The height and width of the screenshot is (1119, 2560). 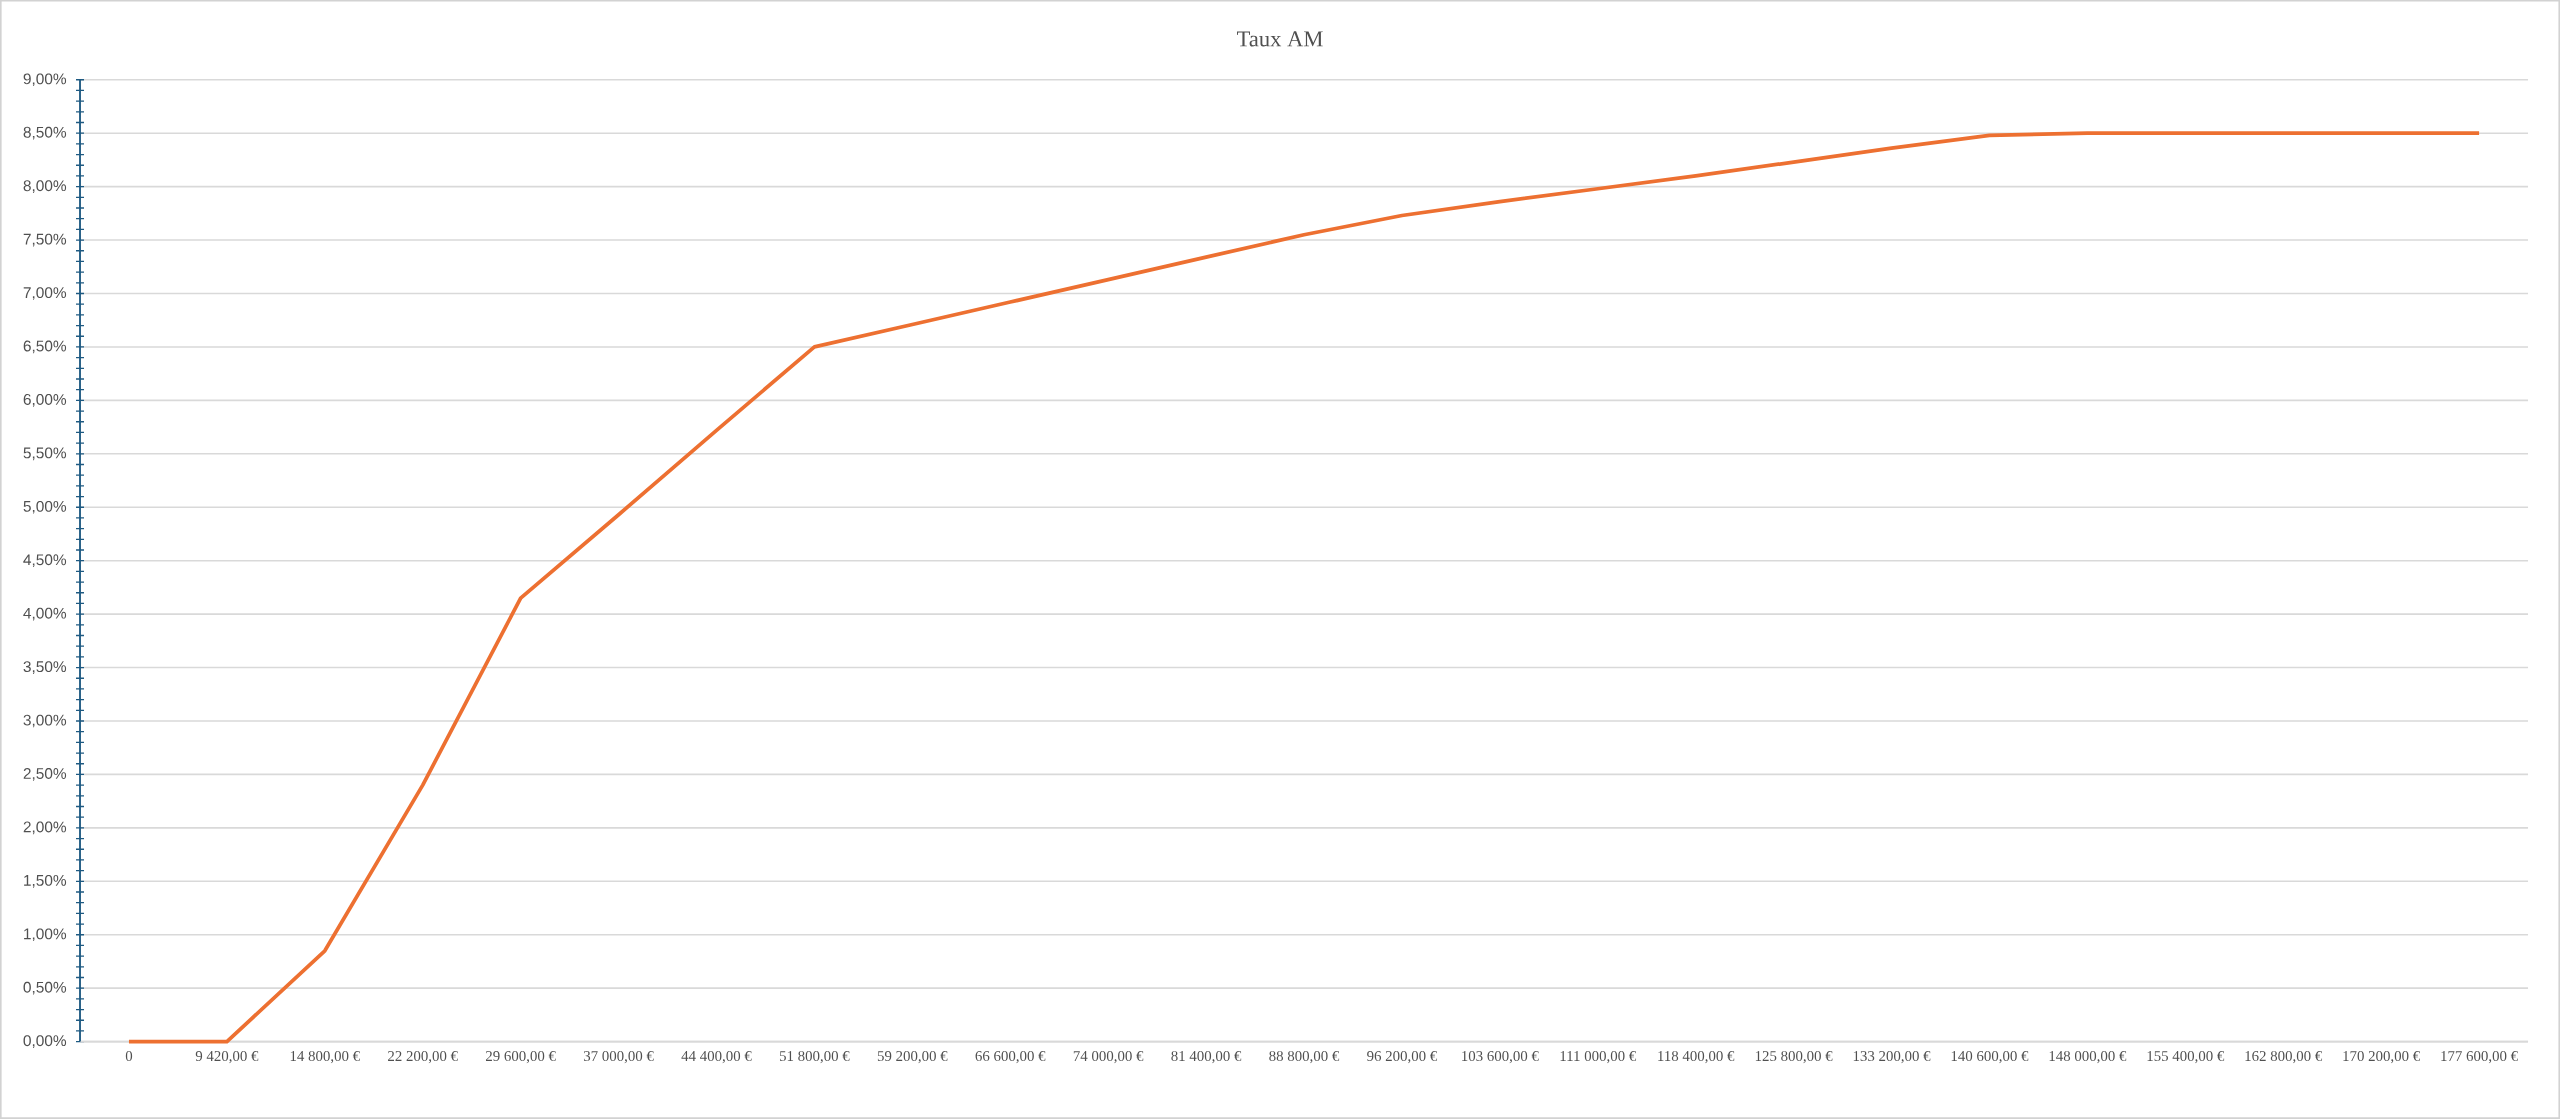 What do you see at coordinates (1598, 1057) in the screenshot?
I see `x-tick-label: 111 000,00 €` at bounding box center [1598, 1057].